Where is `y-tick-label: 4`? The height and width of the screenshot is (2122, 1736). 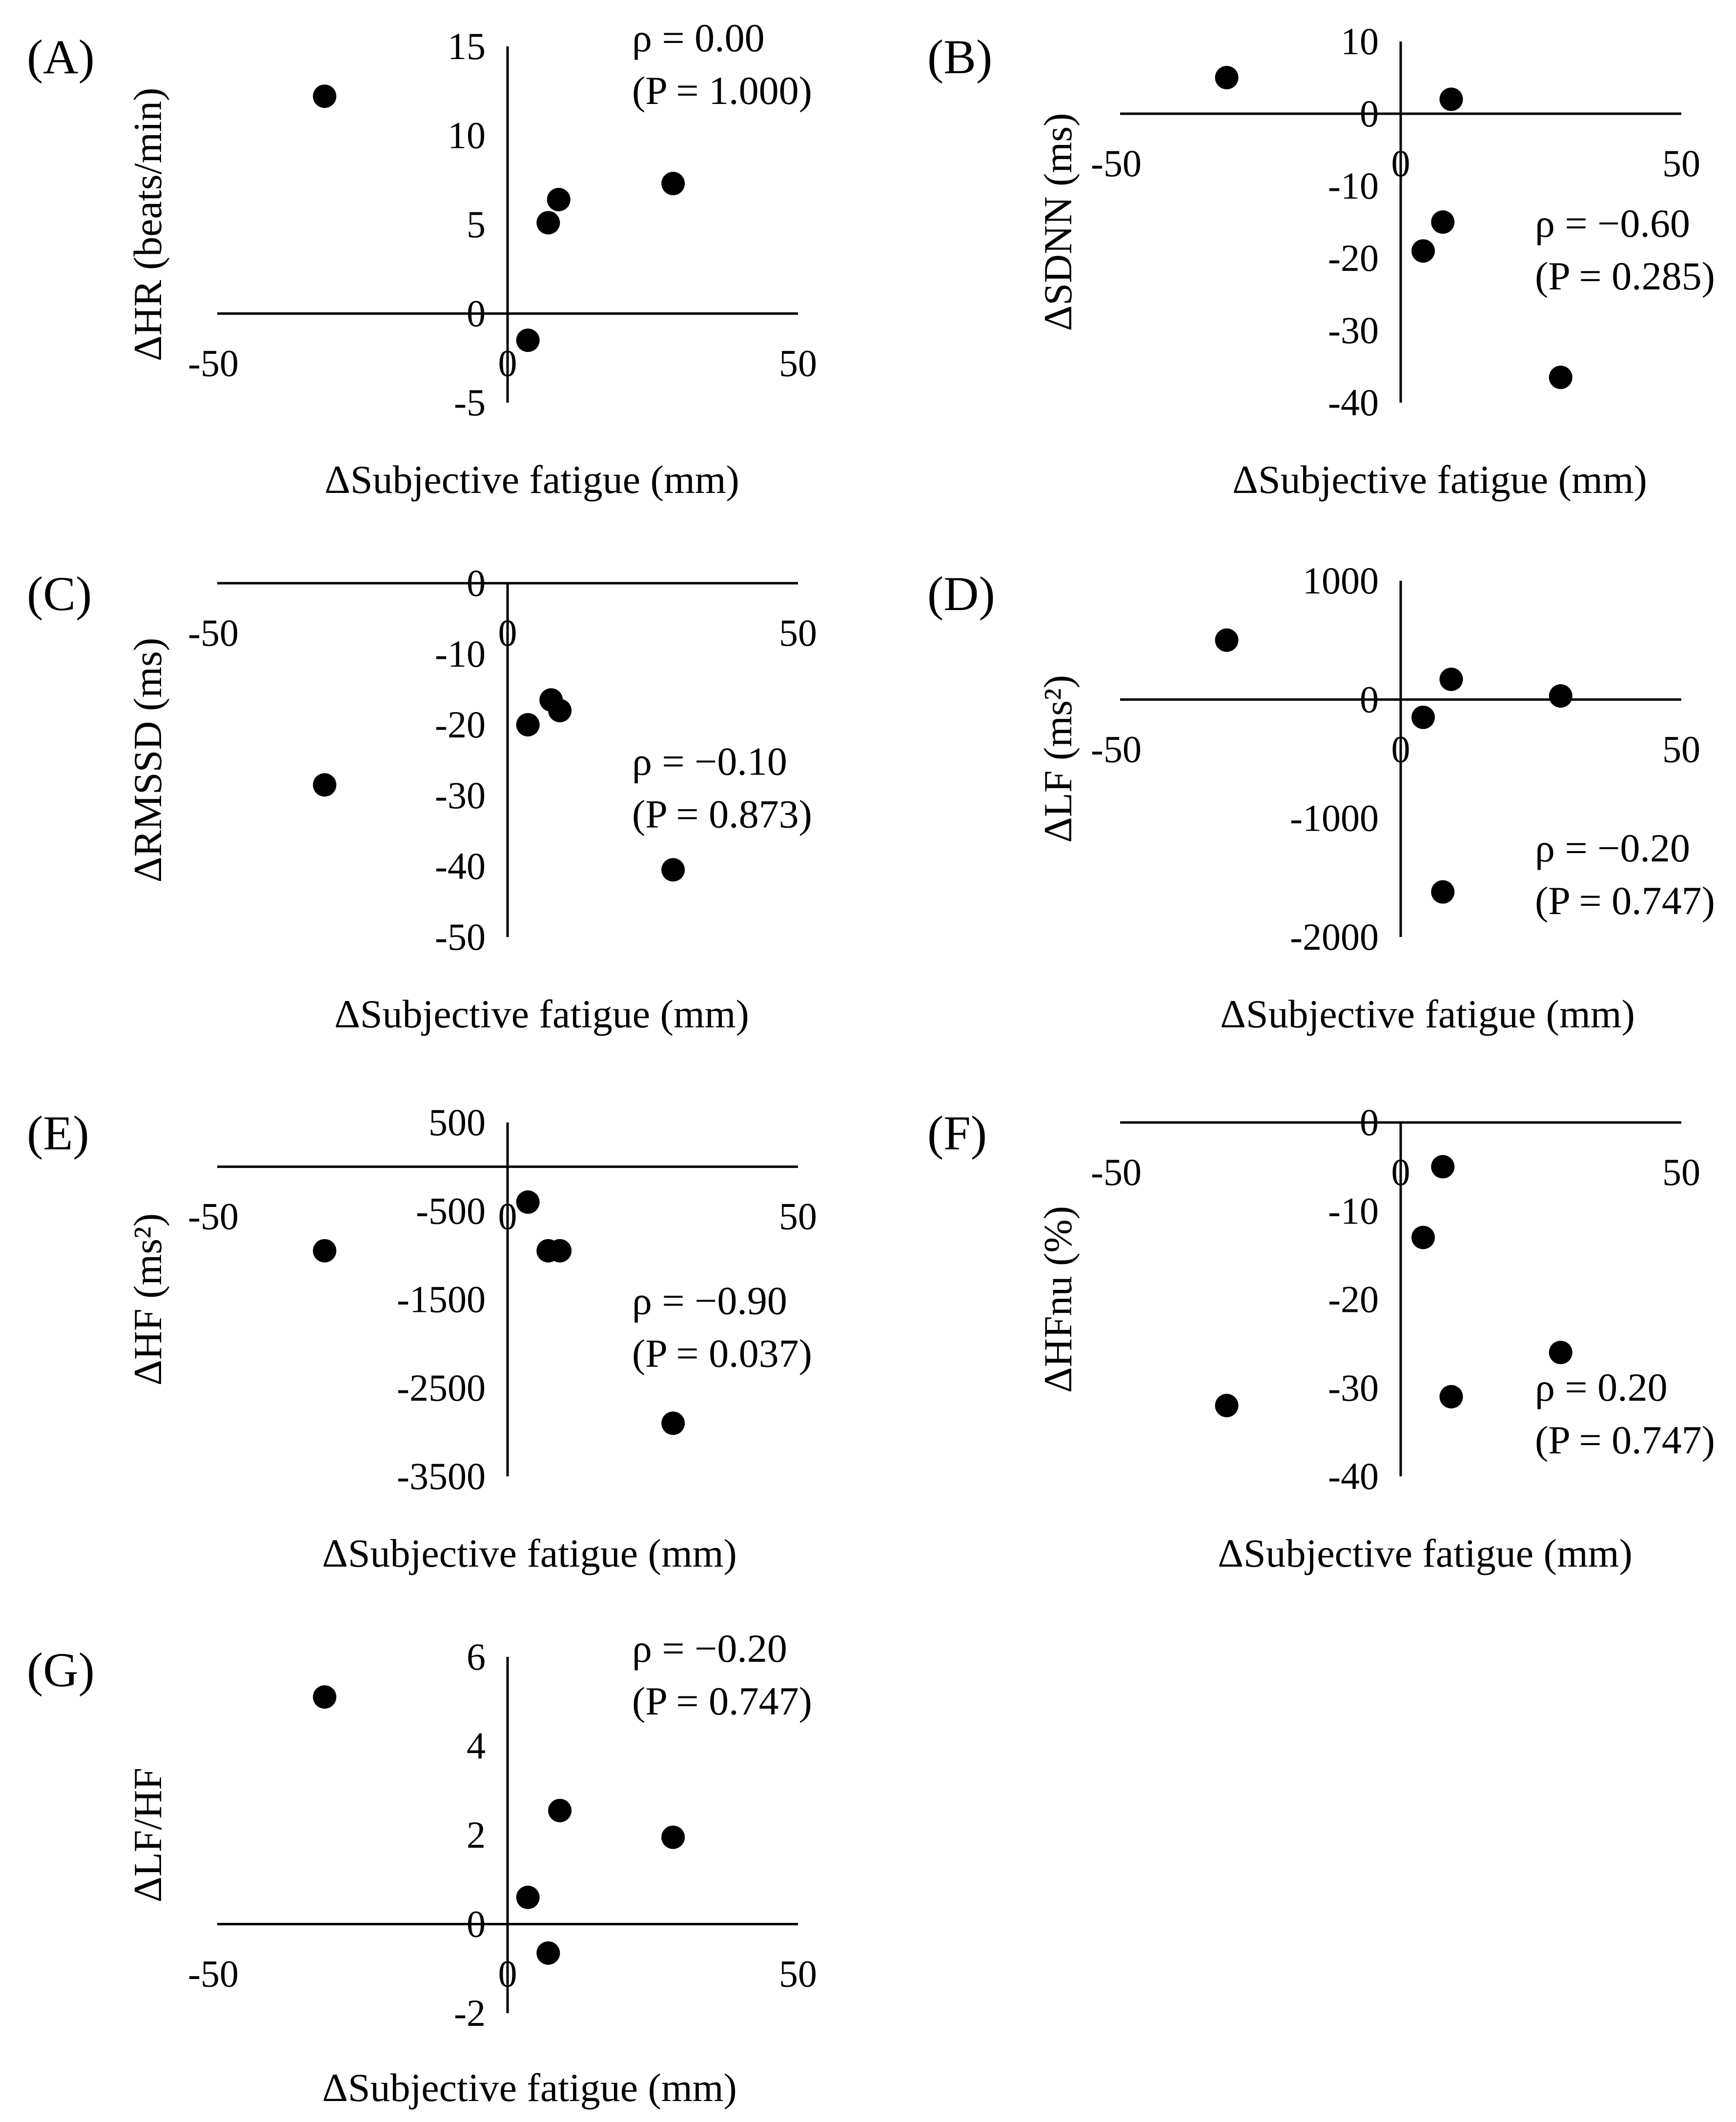
y-tick-label: 4 is located at coordinates (476, 1746).